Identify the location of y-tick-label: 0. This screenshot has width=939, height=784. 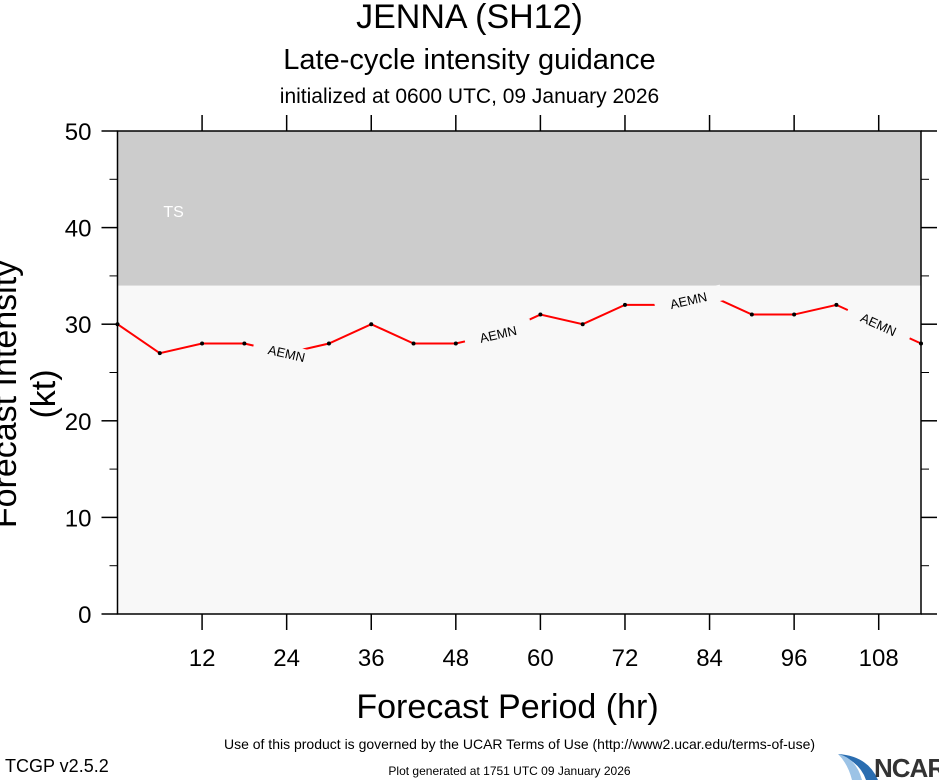
(84, 615).